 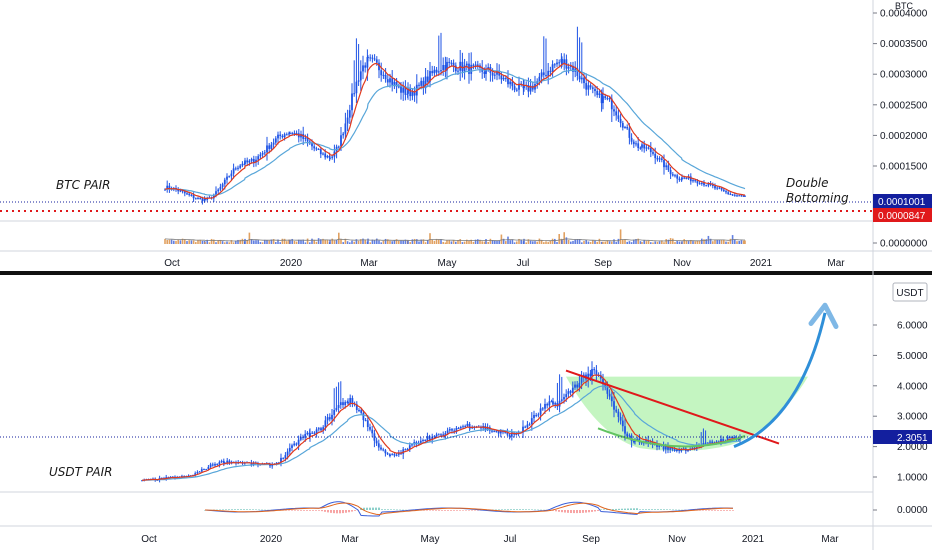 What do you see at coordinates (291, 263) in the screenshot?
I see `btc-x-tick-label: 2020` at bounding box center [291, 263].